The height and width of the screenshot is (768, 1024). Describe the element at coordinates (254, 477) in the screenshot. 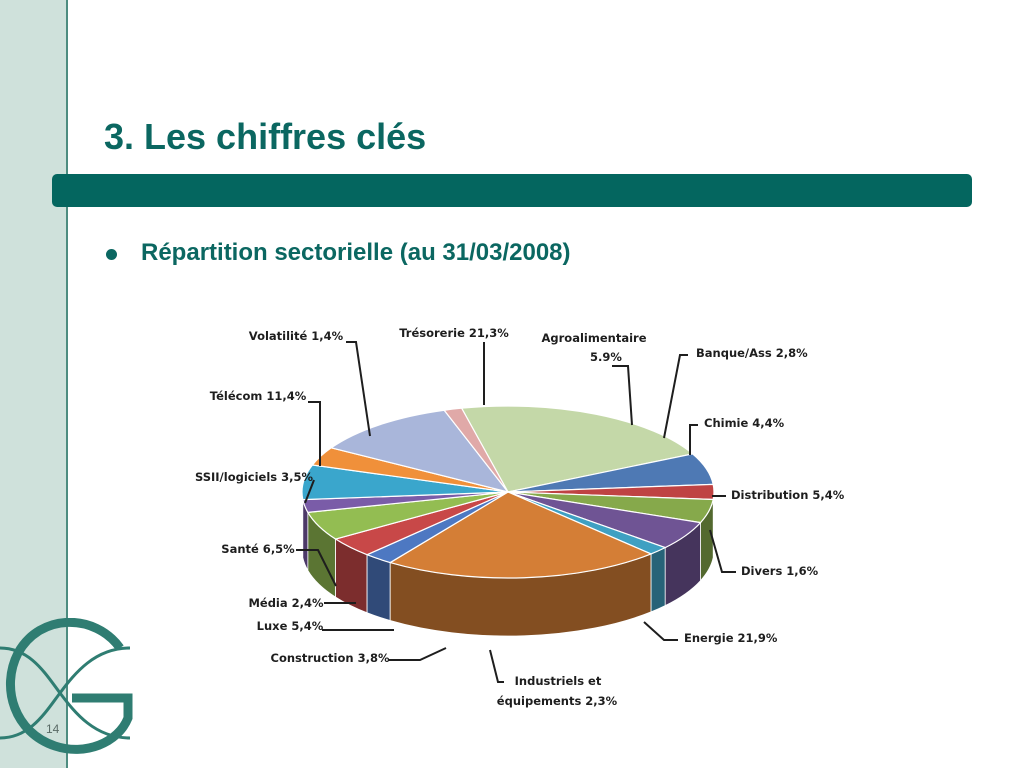

I see `slice-label-ssii-logiciels-3-5: SSII/logiciels 3,5%` at that location.